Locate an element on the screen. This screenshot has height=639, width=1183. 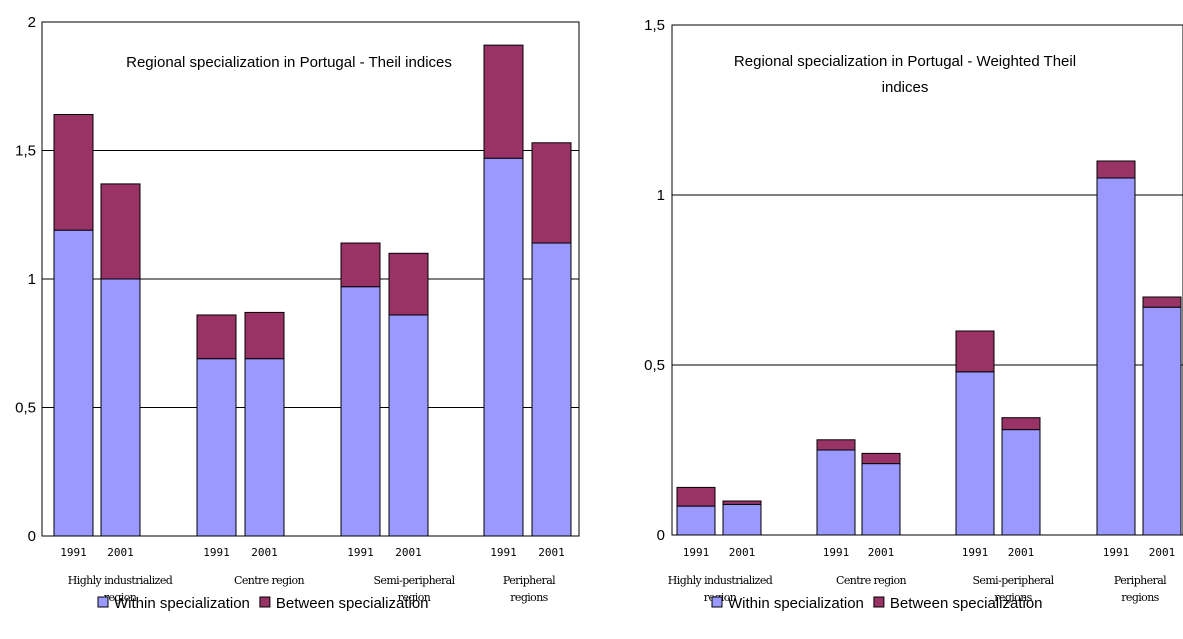
x-group-label: Semi-peripheral region is located at coordinates (414, 589).